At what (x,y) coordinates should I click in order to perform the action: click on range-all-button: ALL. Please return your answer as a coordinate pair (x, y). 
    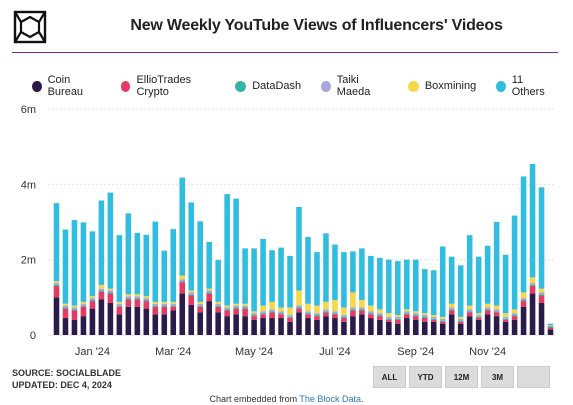
    Looking at the image, I should click on (389, 377).